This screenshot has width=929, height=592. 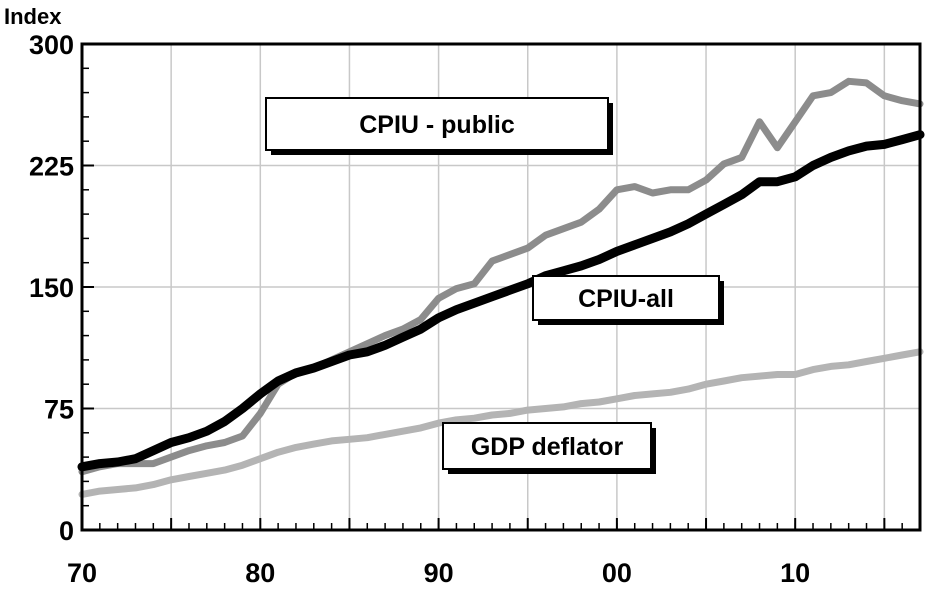 I want to click on y-axis-ticks: 0 75 150 225 300, so click(x=61, y=288).